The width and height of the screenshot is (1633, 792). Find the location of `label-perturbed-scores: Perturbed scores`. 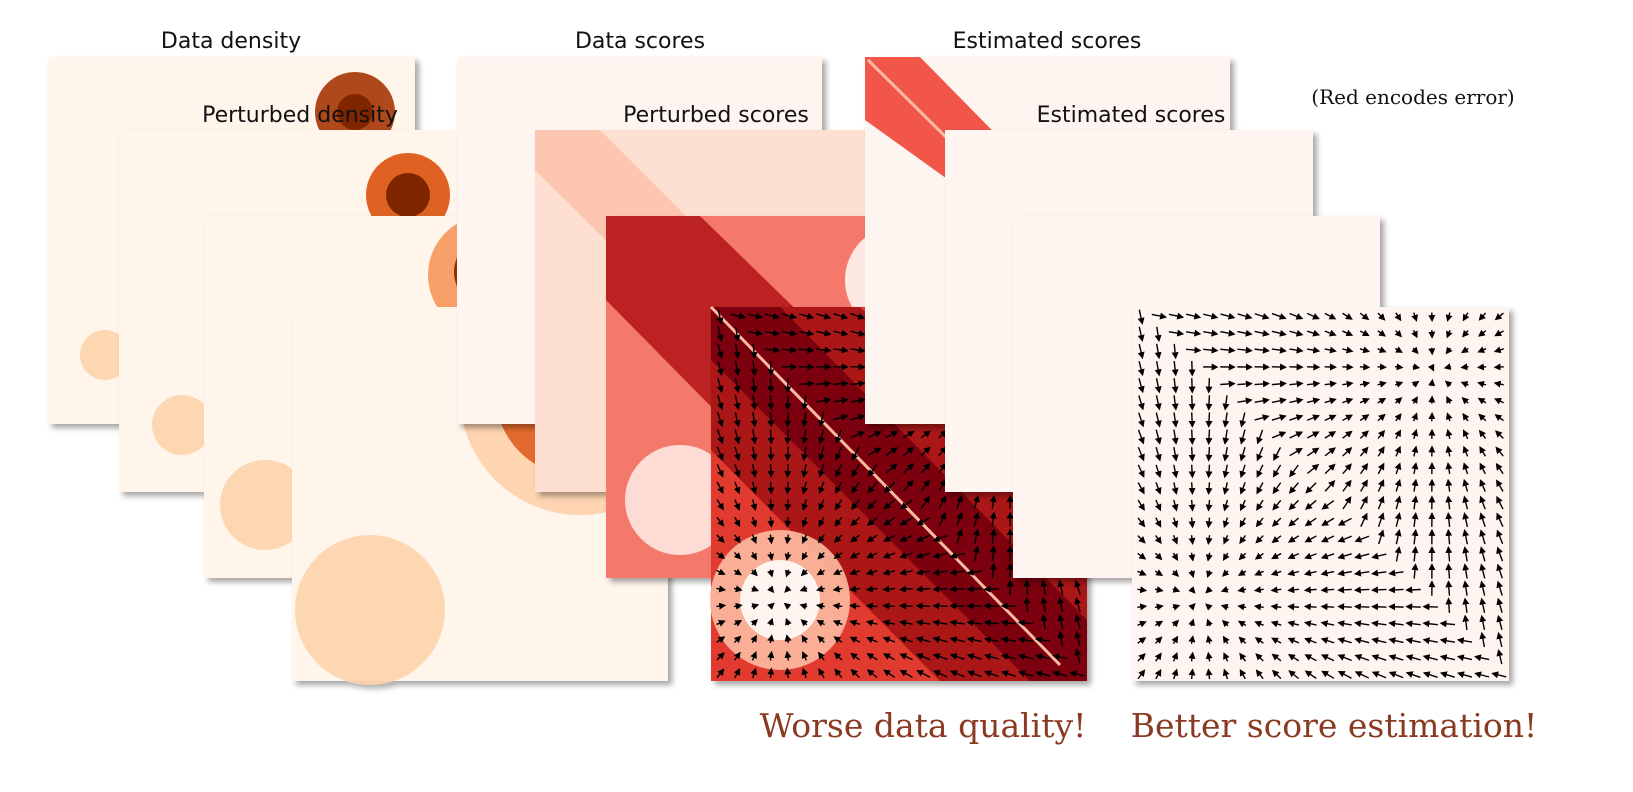

label-perturbed-scores: Perturbed scores is located at coordinates (716, 115).